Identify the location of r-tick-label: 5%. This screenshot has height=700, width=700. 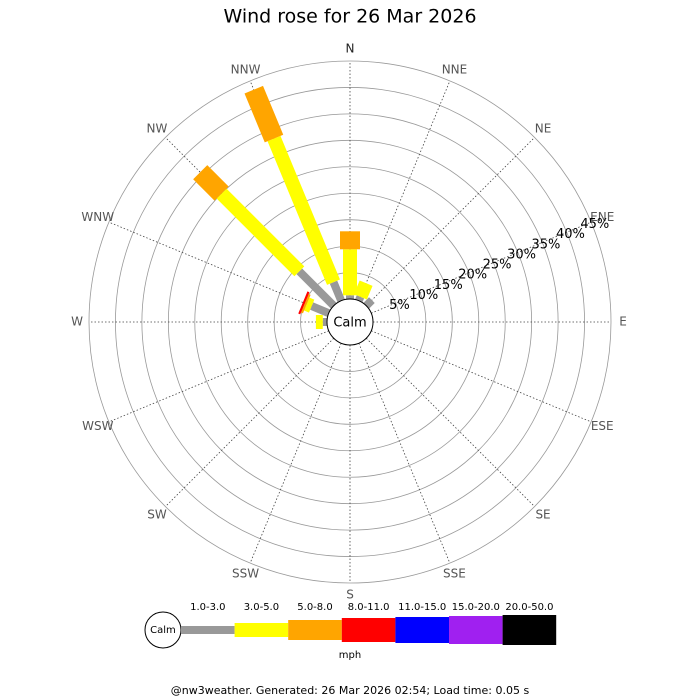
(399, 305).